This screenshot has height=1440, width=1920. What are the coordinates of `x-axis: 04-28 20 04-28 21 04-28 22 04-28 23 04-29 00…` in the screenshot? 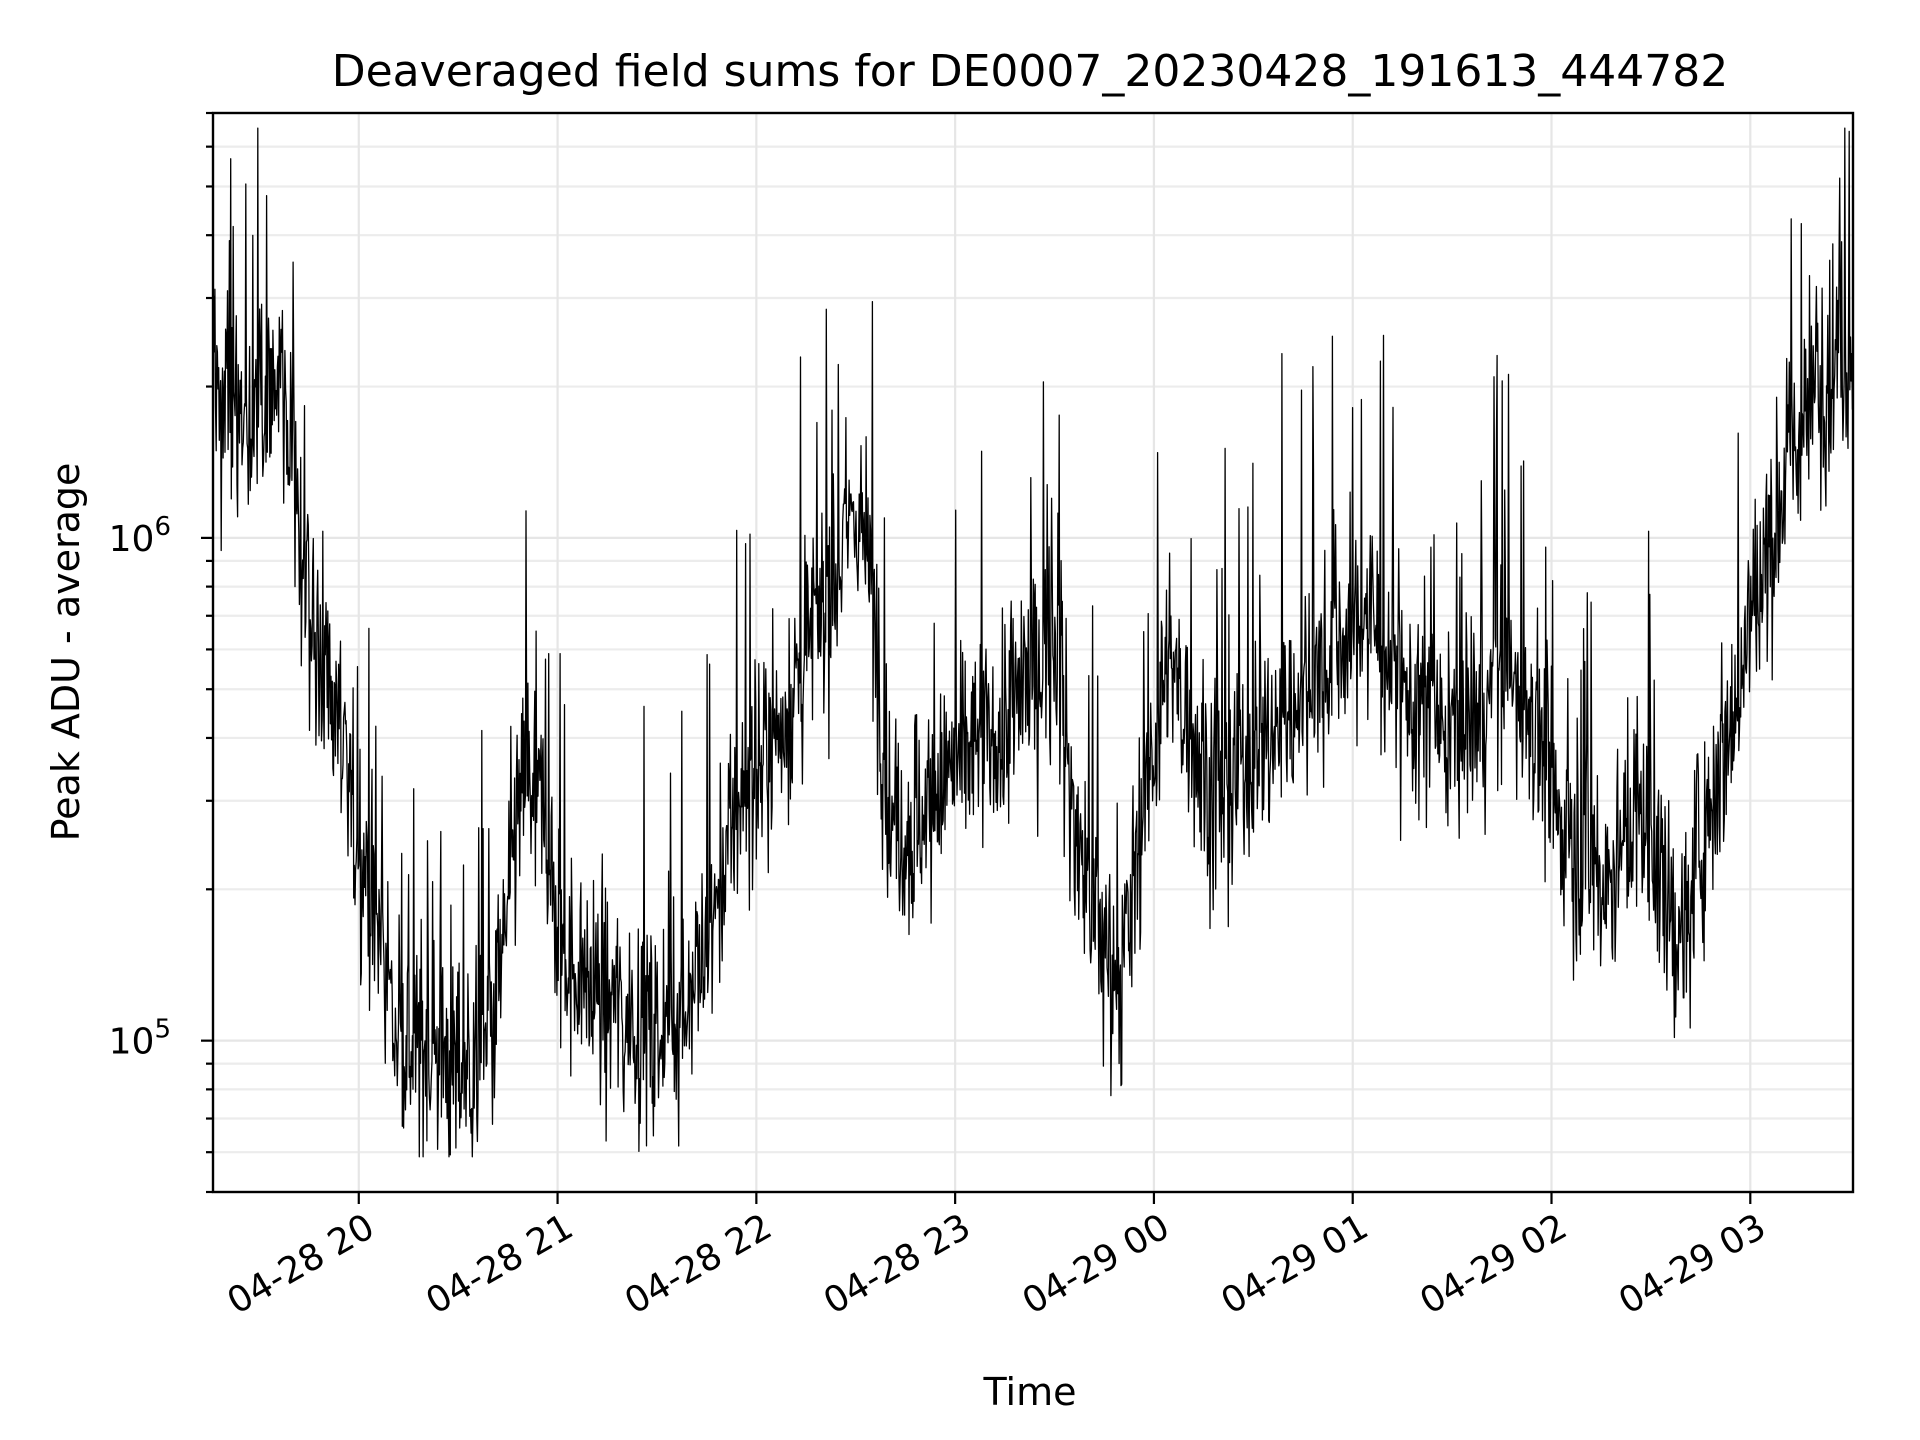 It's located at (997, 1257).